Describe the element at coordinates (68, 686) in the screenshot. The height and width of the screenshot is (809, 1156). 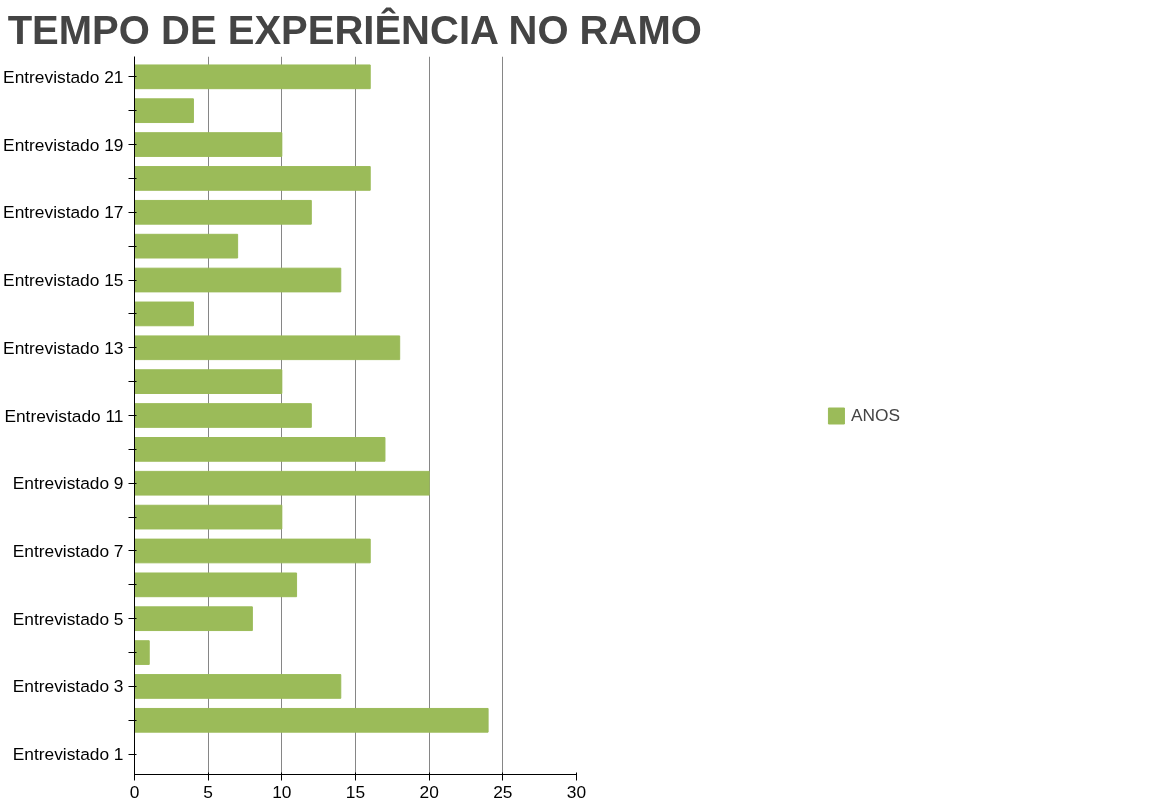
I see `y-tick-label: Entrevistado 3` at that location.